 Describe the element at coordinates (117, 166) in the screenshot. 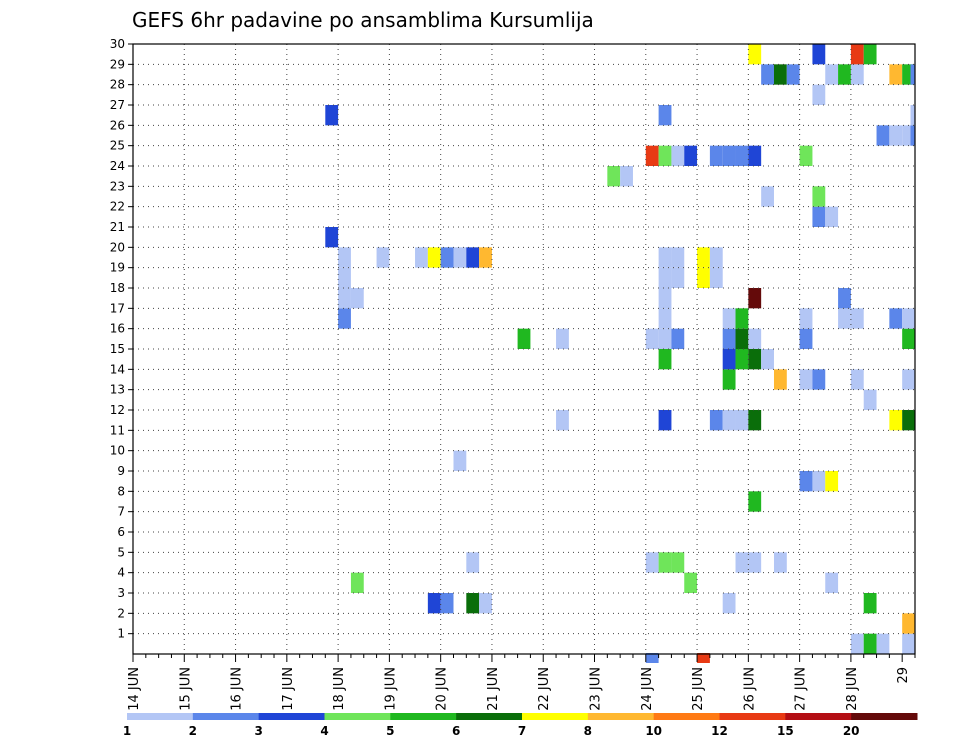

I see `y-tick-label: 24` at that location.